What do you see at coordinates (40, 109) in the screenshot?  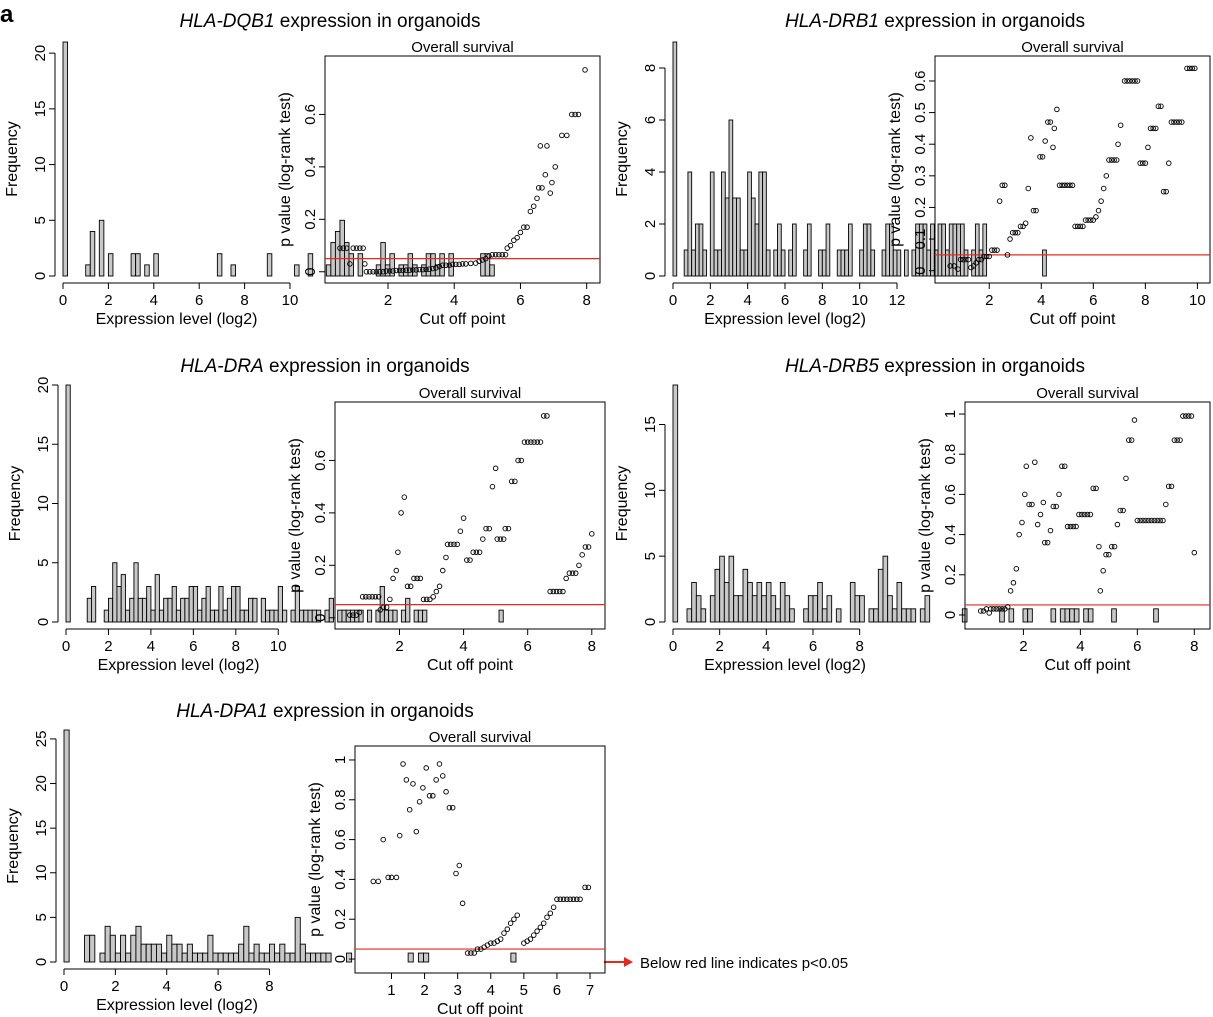 I see `y-tick-label: 15` at bounding box center [40, 109].